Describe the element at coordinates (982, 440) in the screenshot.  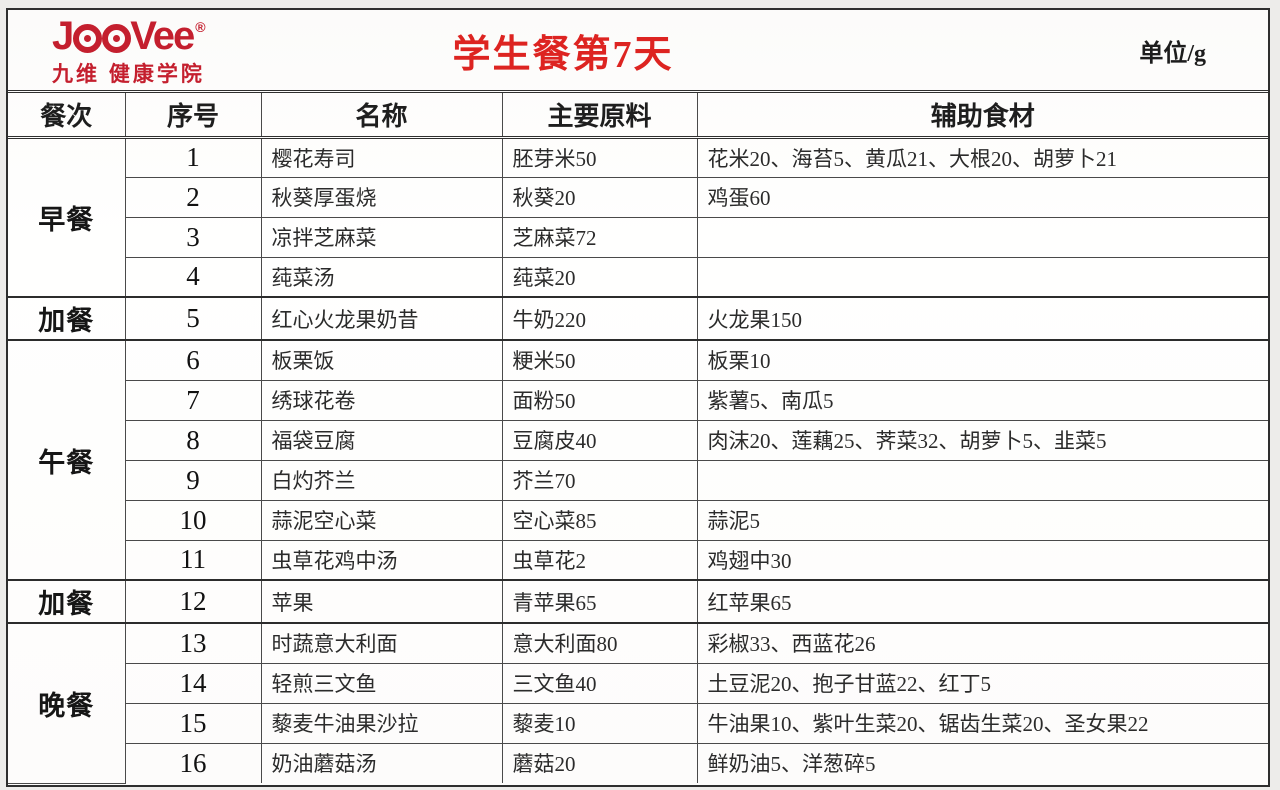
I see `cell-aux: 肉沫20、莲藕25、荠菜32、胡萝卜5、韭菜5` at that location.